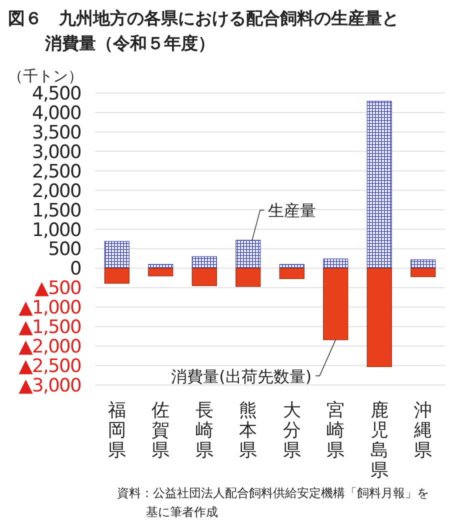 This screenshot has width=450, height=525. Describe the element at coordinates (65, 249) in the screenshot. I see `y-tick-label: 500` at that location.